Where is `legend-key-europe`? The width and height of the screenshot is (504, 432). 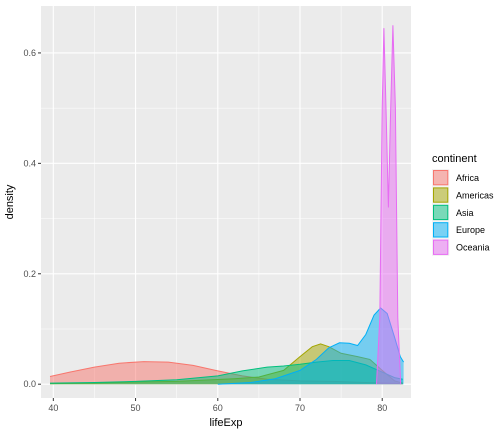 legend-key-europe is located at coordinates (441, 230).